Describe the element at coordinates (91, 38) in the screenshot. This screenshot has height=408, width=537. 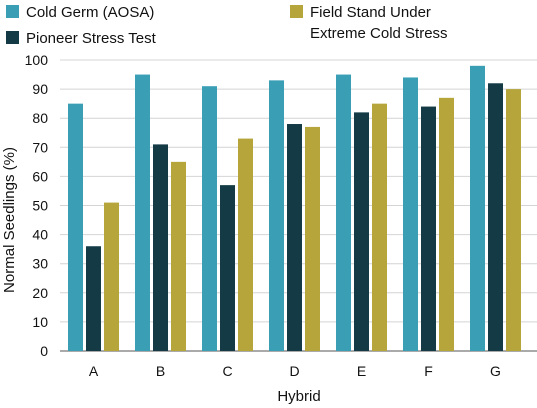
I see `legend-label: Pioneer Stress Test` at that location.